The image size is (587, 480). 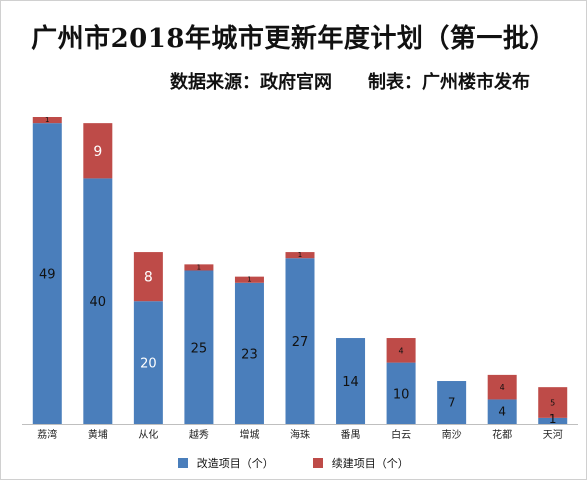 I want to click on x-tick-label: 黄埔, so click(x=98, y=434).